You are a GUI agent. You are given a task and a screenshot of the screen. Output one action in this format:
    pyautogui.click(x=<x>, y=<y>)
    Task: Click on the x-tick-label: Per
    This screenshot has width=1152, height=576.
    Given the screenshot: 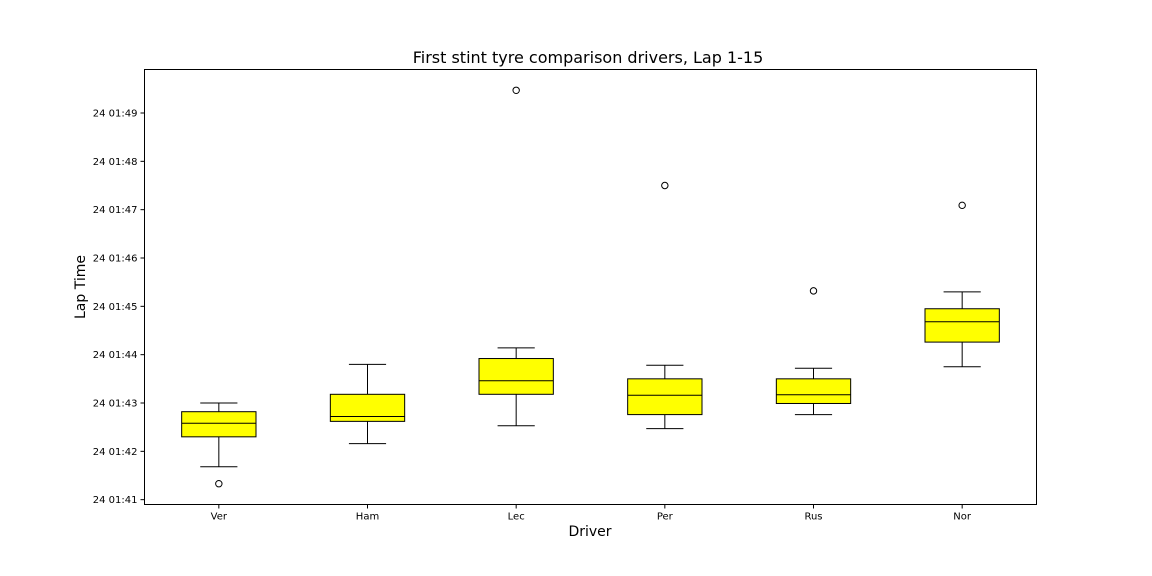 What is the action you would take?
    pyautogui.click(x=665, y=517)
    